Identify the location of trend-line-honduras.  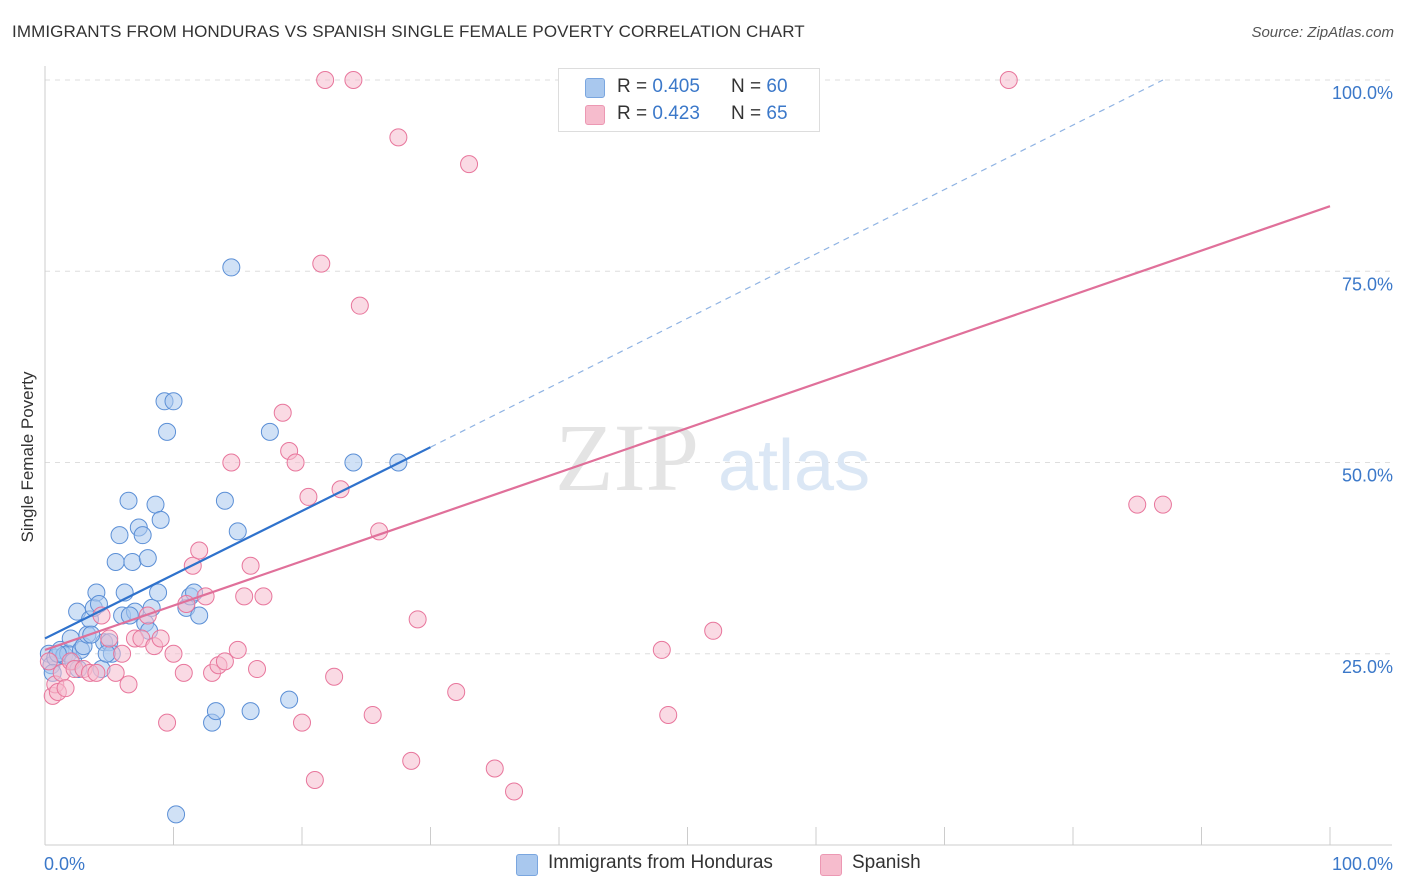
(237, 543).